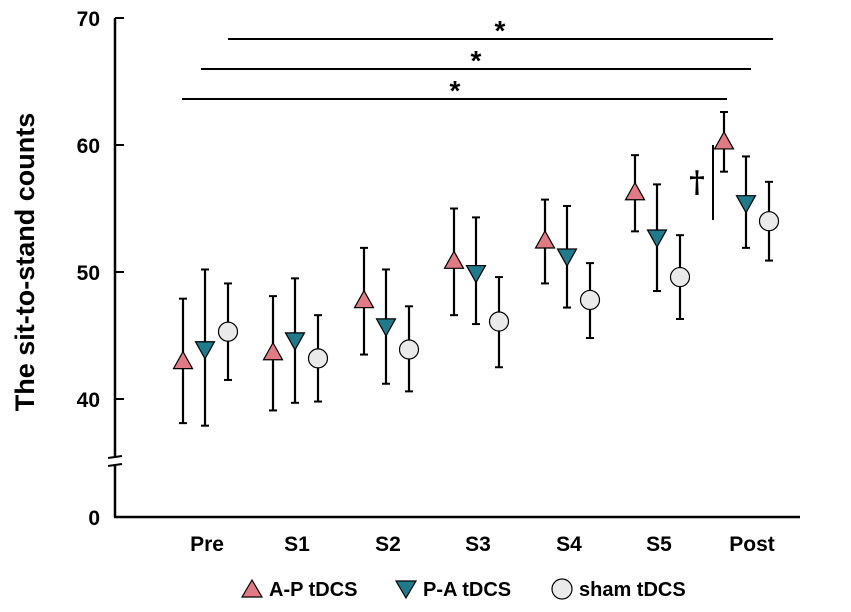 The image size is (851, 612). What do you see at coordinates (545, 239) in the screenshot?
I see `point-a-p-tdcs-s4` at bounding box center [545, 239].